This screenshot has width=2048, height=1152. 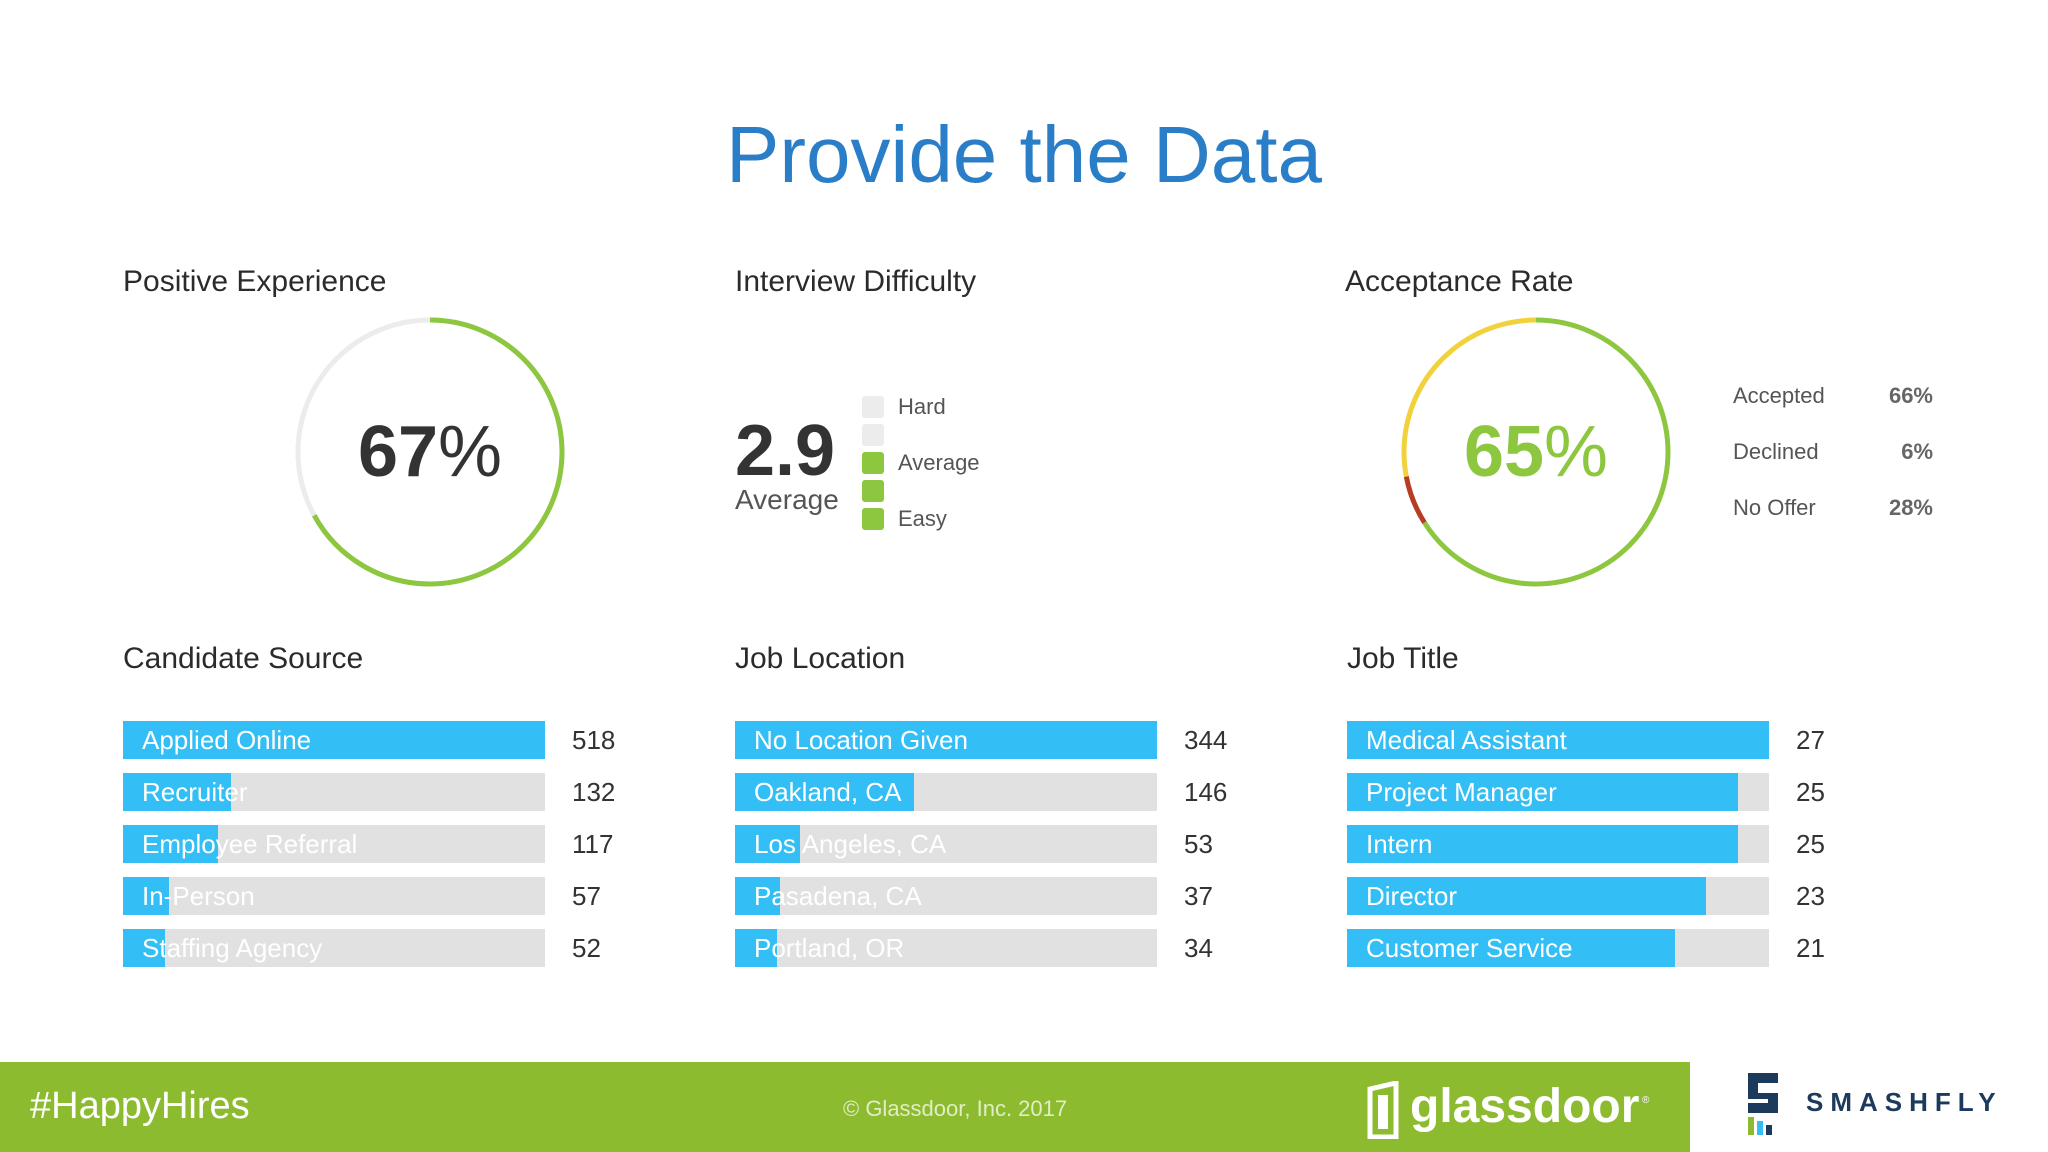 I want to click on positive-experience-number: 67, so click(x=398, y=452).